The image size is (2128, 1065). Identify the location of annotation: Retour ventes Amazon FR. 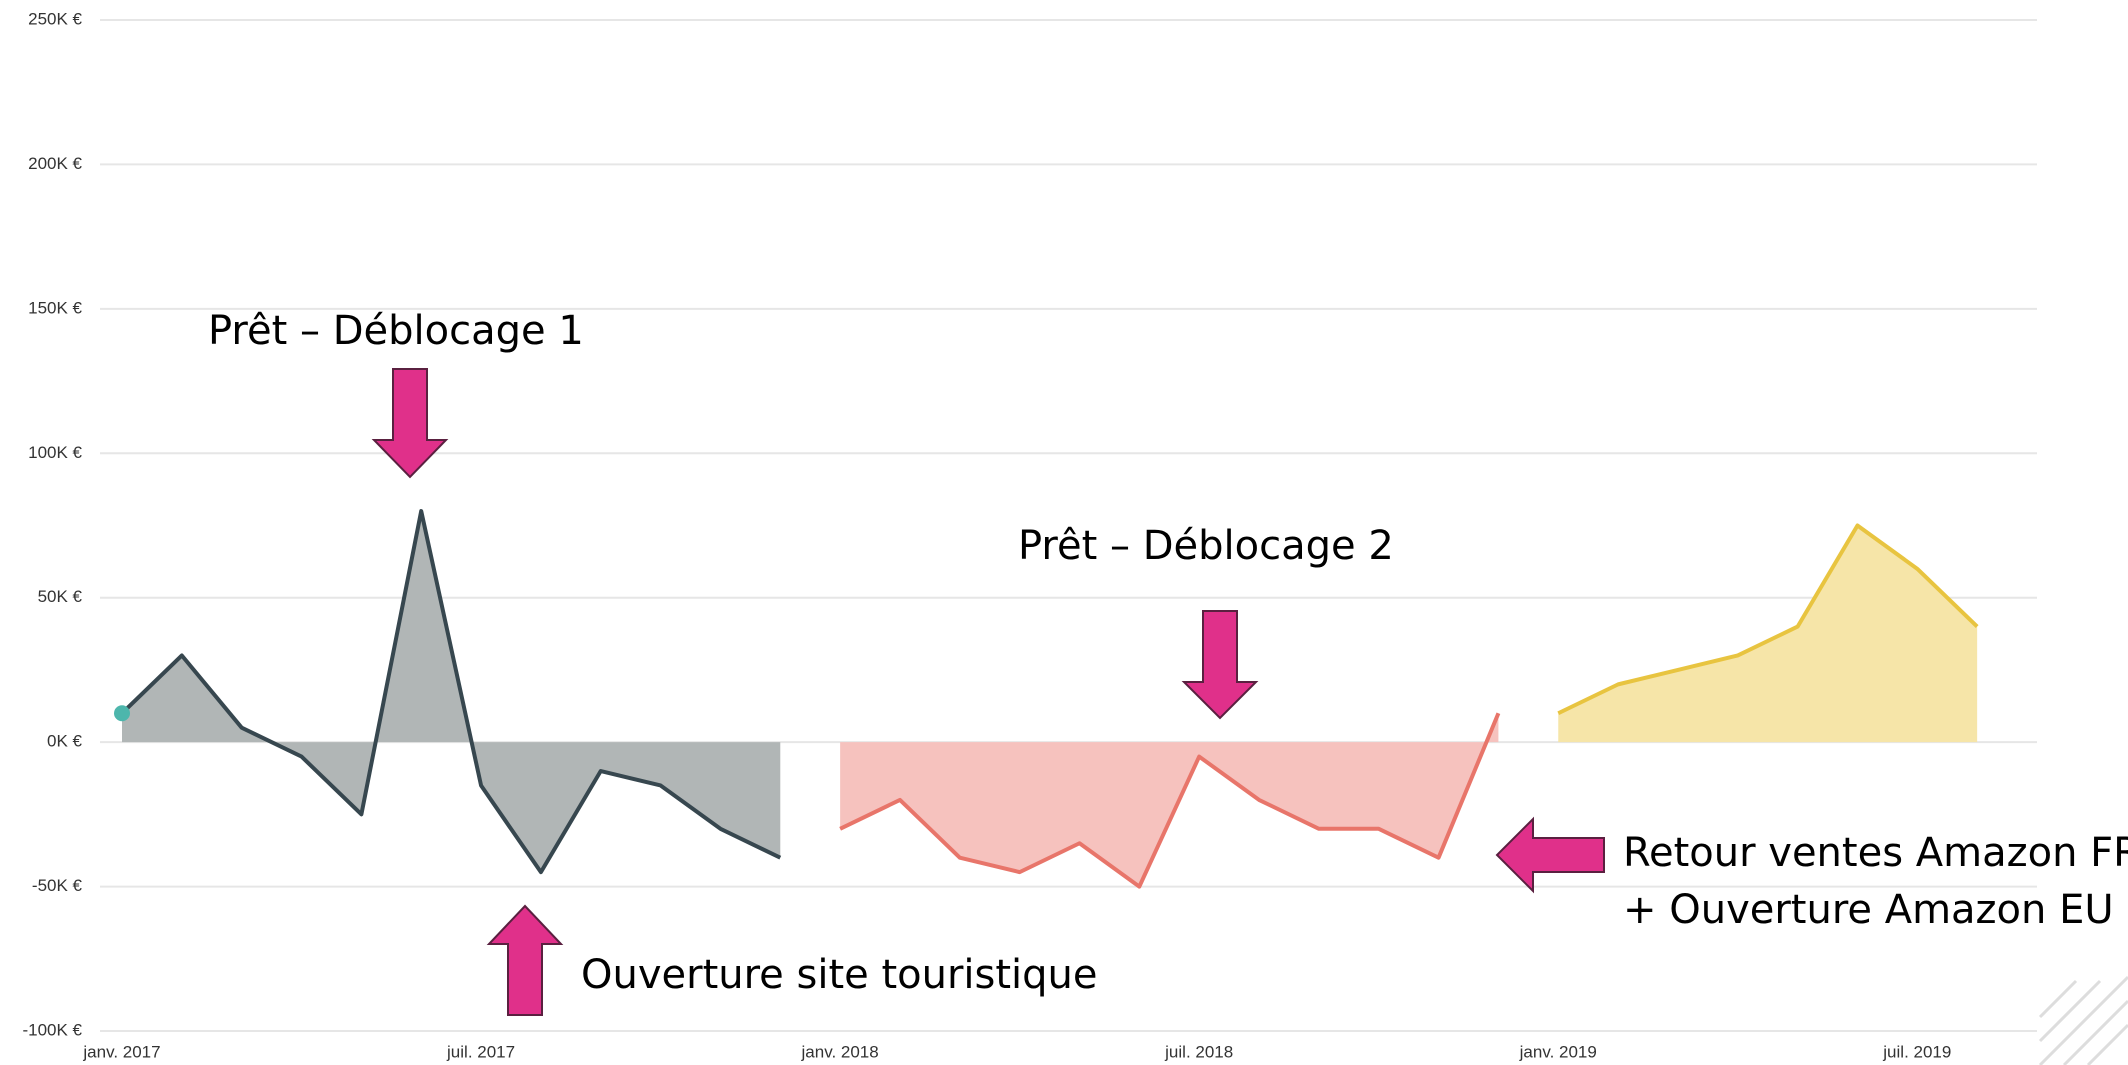
(1875, 853).